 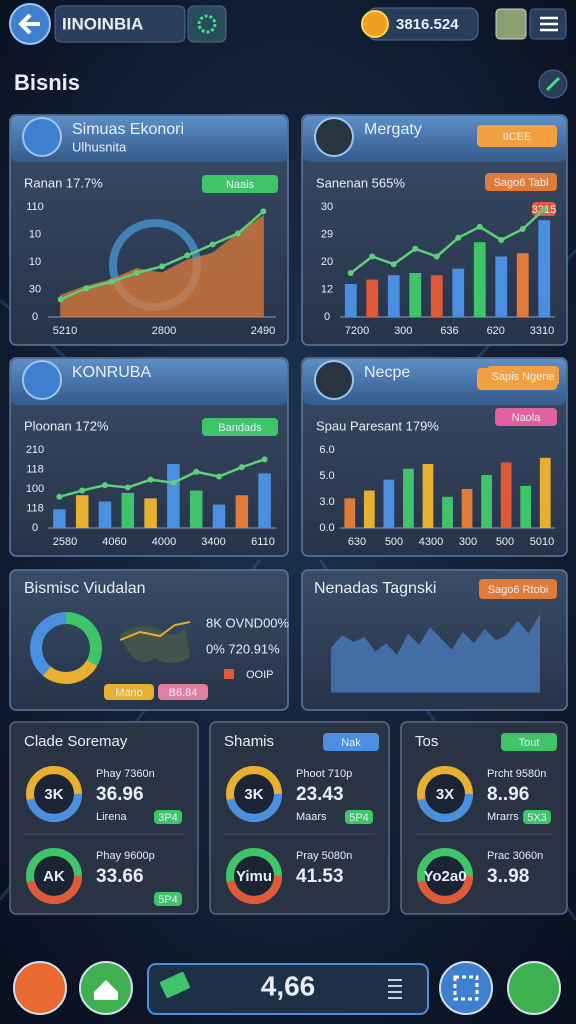 What do you see at coordinates (468, 542) in the screenshot?
I see `x-label: 300` at bounding box center [468, 542].